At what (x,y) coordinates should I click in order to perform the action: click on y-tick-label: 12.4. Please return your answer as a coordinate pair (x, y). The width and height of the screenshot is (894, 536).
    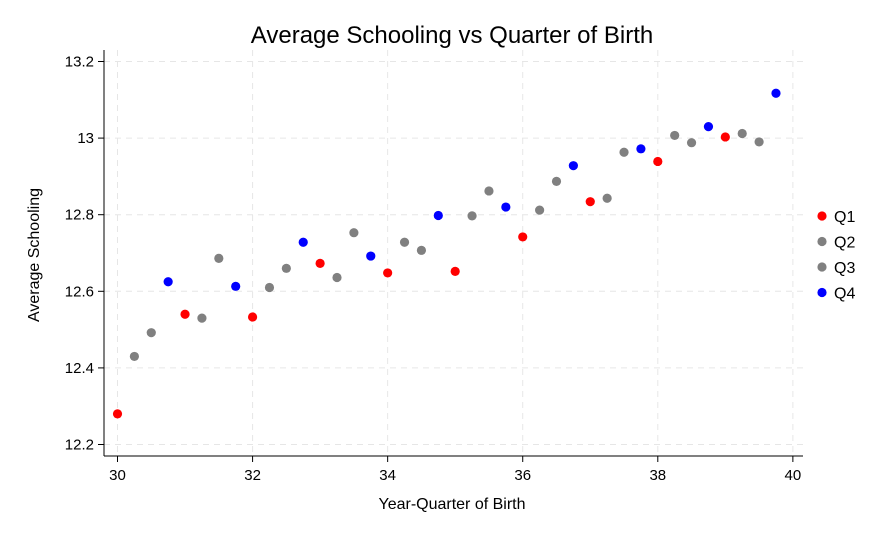
    Looking at the image, I should click on (79, 368).